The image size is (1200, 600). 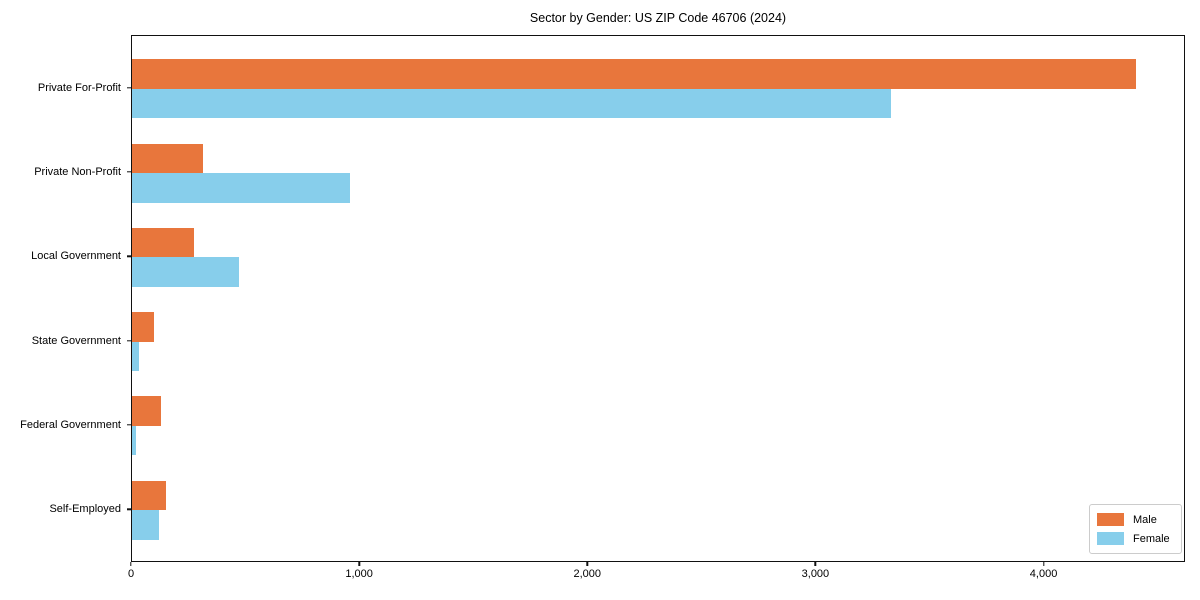 I want to click on legend-label-female: Female, so click(x=1151, y=538).